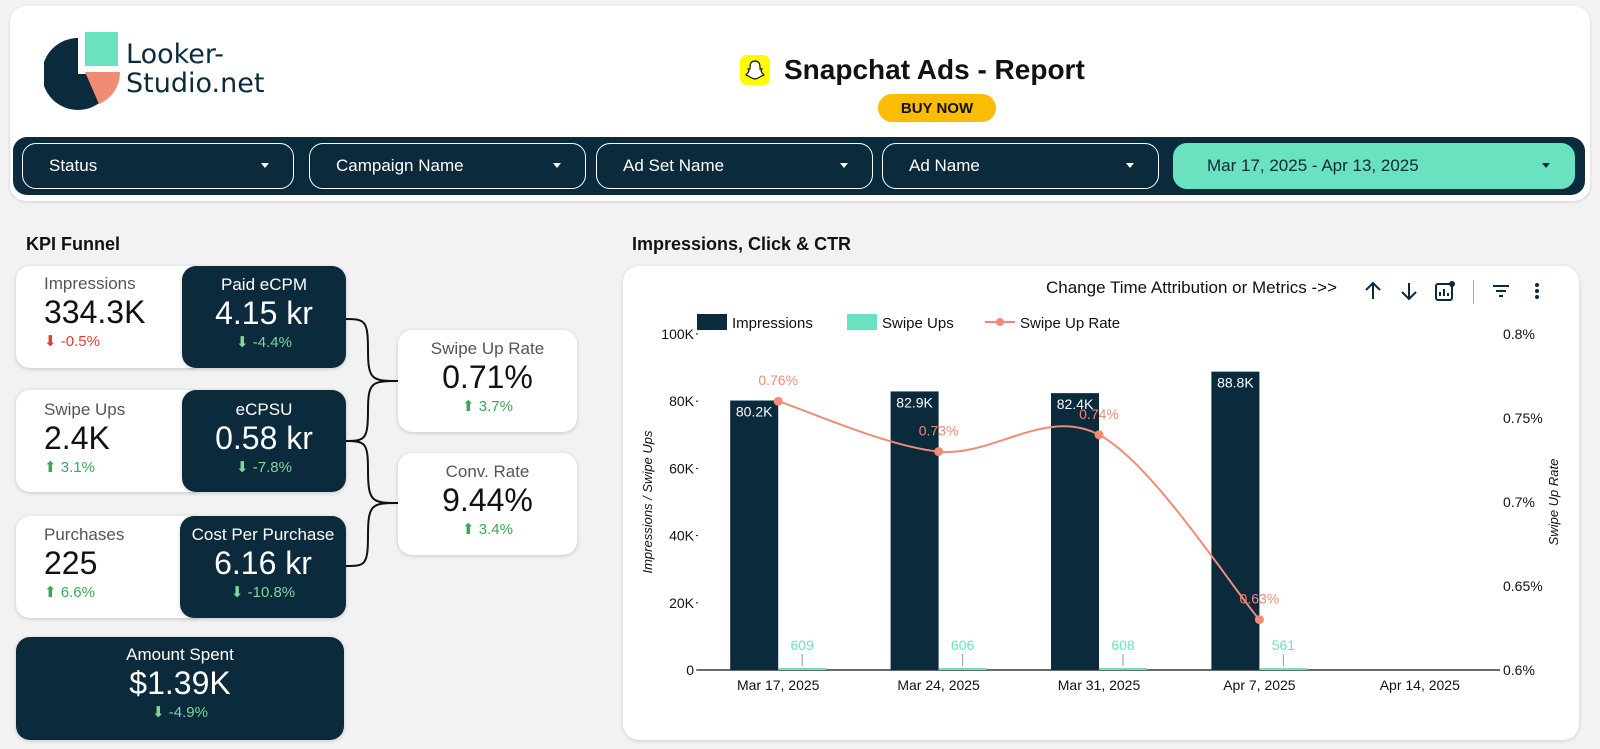  I want to click on y2-tick-label: 0.8%, so click(1519, 334).